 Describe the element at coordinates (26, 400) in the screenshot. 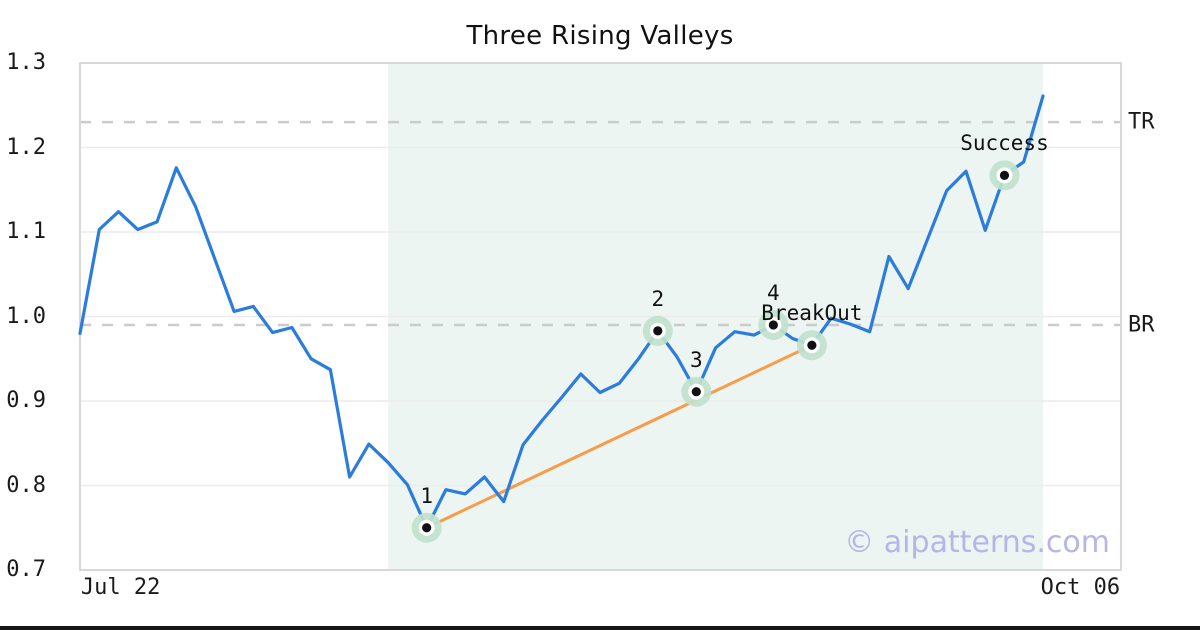

I see `y-tick-label: 0.9` at that location.